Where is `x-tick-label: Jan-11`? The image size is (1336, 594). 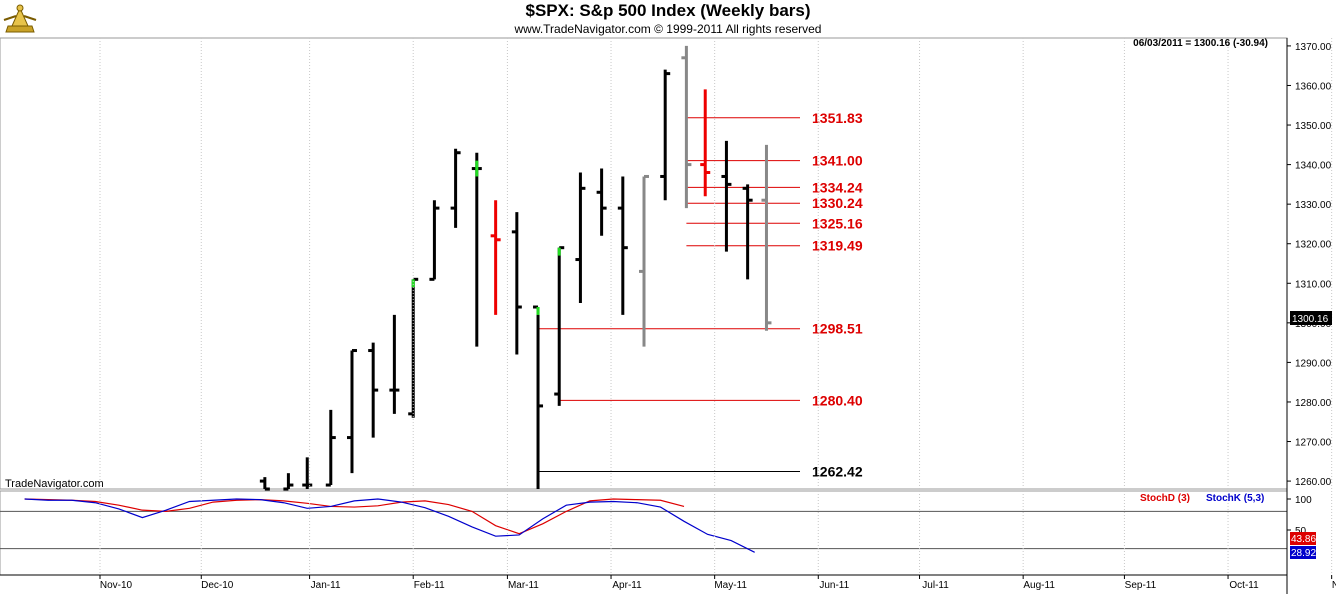
x-tick-label: Jan-11 is located at coordinates (326, 585).